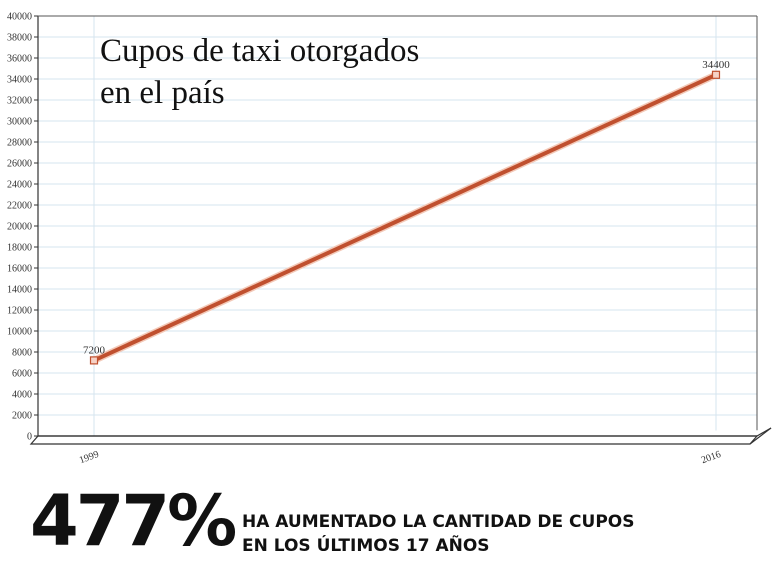 The height and width of the screenshot is (562, 780). What do you see at coordinates (89, 457) in the screenshot?
I see `x-tick-label: 1999` at bounding box center [89, 457].